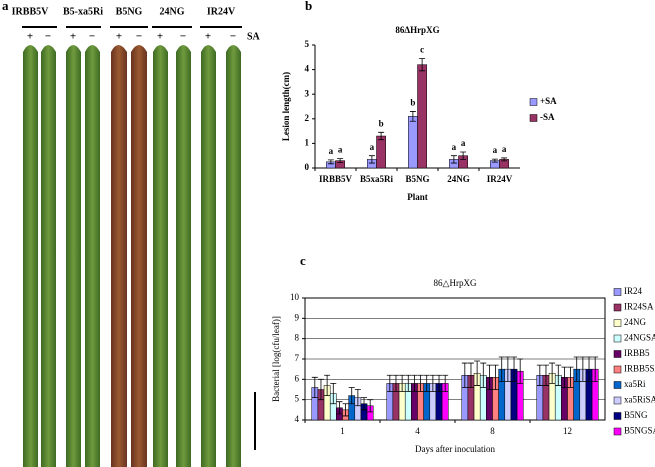 The height and width of the screenshot is (467, 655). I want to click on significance-letter: c, so click(422, 50).